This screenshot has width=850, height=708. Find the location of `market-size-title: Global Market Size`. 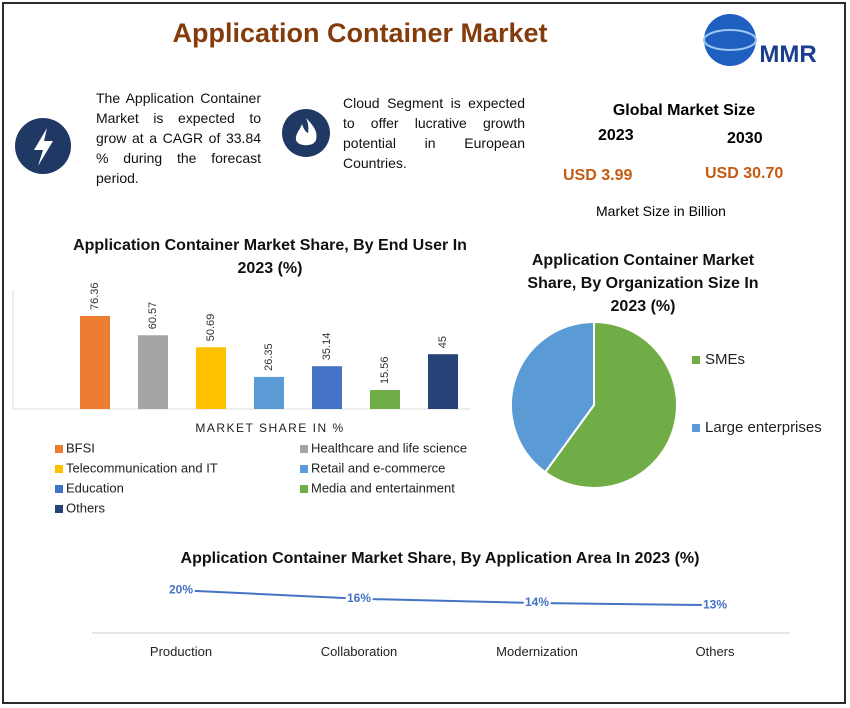

market-size-title: Global Market Size is located at coordinates (684, 110).